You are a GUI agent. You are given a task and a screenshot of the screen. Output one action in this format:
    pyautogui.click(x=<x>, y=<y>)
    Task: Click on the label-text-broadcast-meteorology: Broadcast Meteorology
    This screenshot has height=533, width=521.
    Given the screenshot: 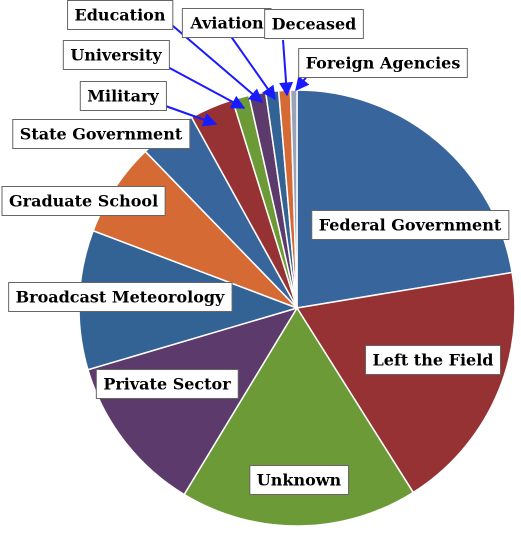 What is the action you would take?
    pyautogui.click(x=120, y=297)
    